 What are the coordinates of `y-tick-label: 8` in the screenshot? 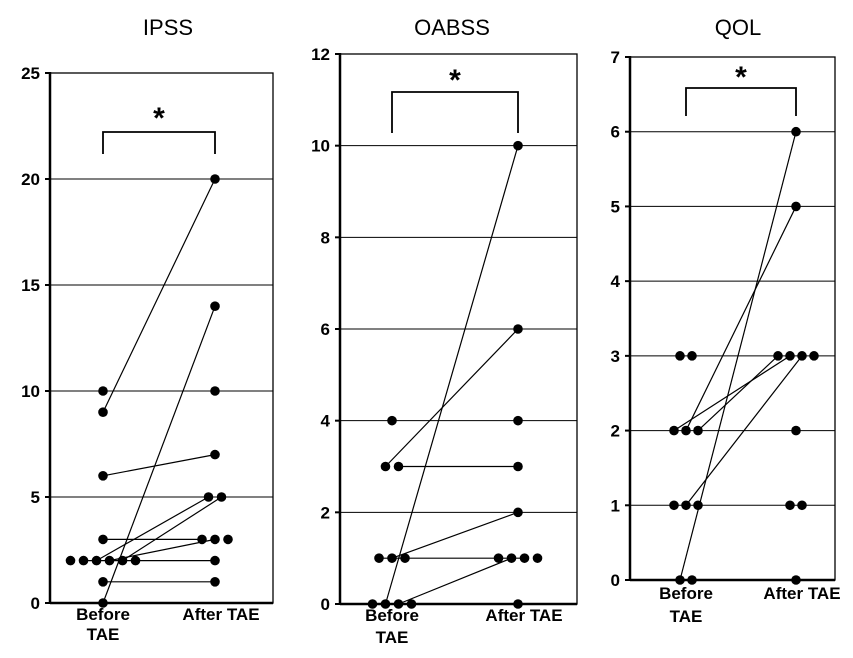 It's located at (325, 237).